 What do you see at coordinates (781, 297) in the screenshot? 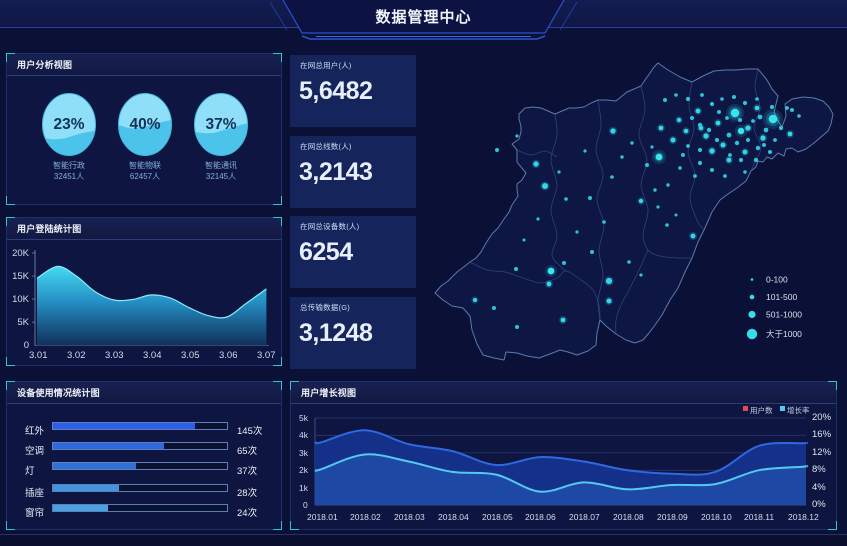
I see `svg-text: 101-500` at bounding box center [781, 297].